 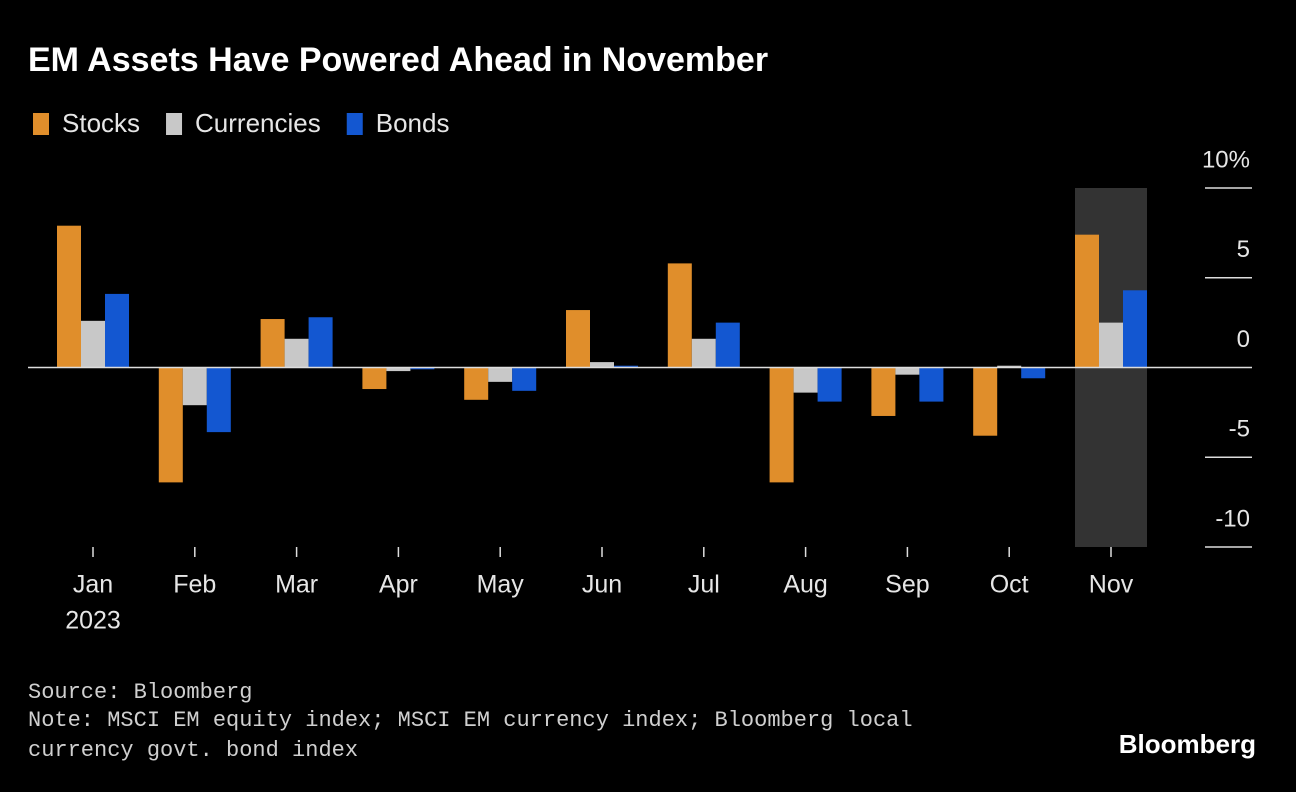 I want to click on x-tick-label: Apr, so click(x=398, y=585).